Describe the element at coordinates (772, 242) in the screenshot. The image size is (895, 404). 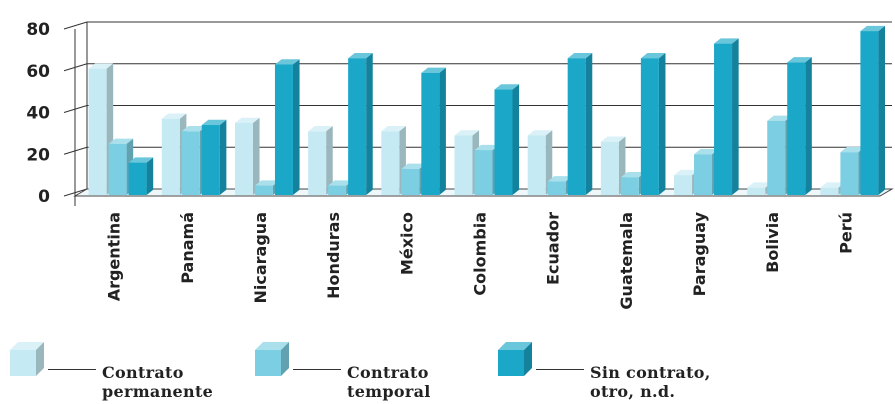
I see `x-tick-label: Bolivia` at that location.